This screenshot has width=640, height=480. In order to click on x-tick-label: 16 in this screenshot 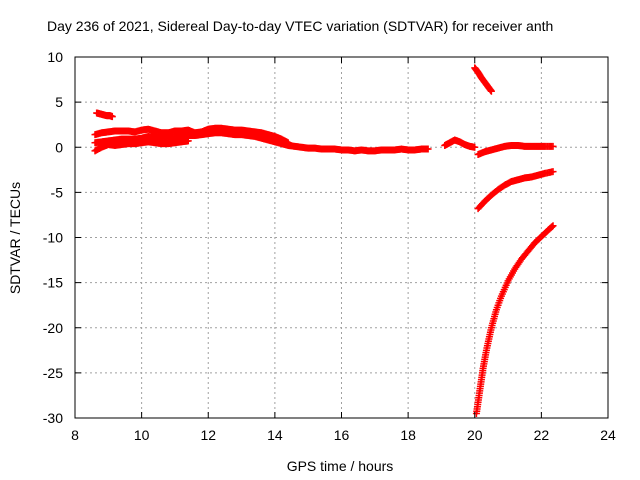, I will do `click(342, 435)`.